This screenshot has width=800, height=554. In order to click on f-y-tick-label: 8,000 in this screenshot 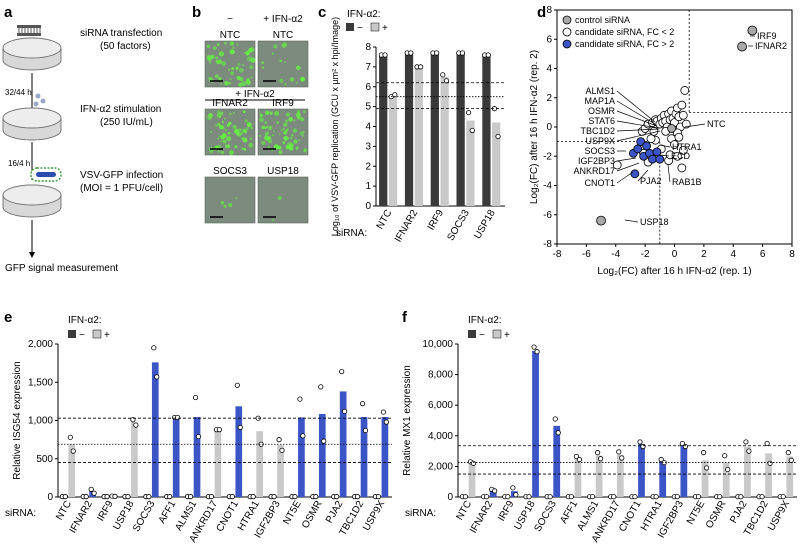, I will do `click(440, 375)`.